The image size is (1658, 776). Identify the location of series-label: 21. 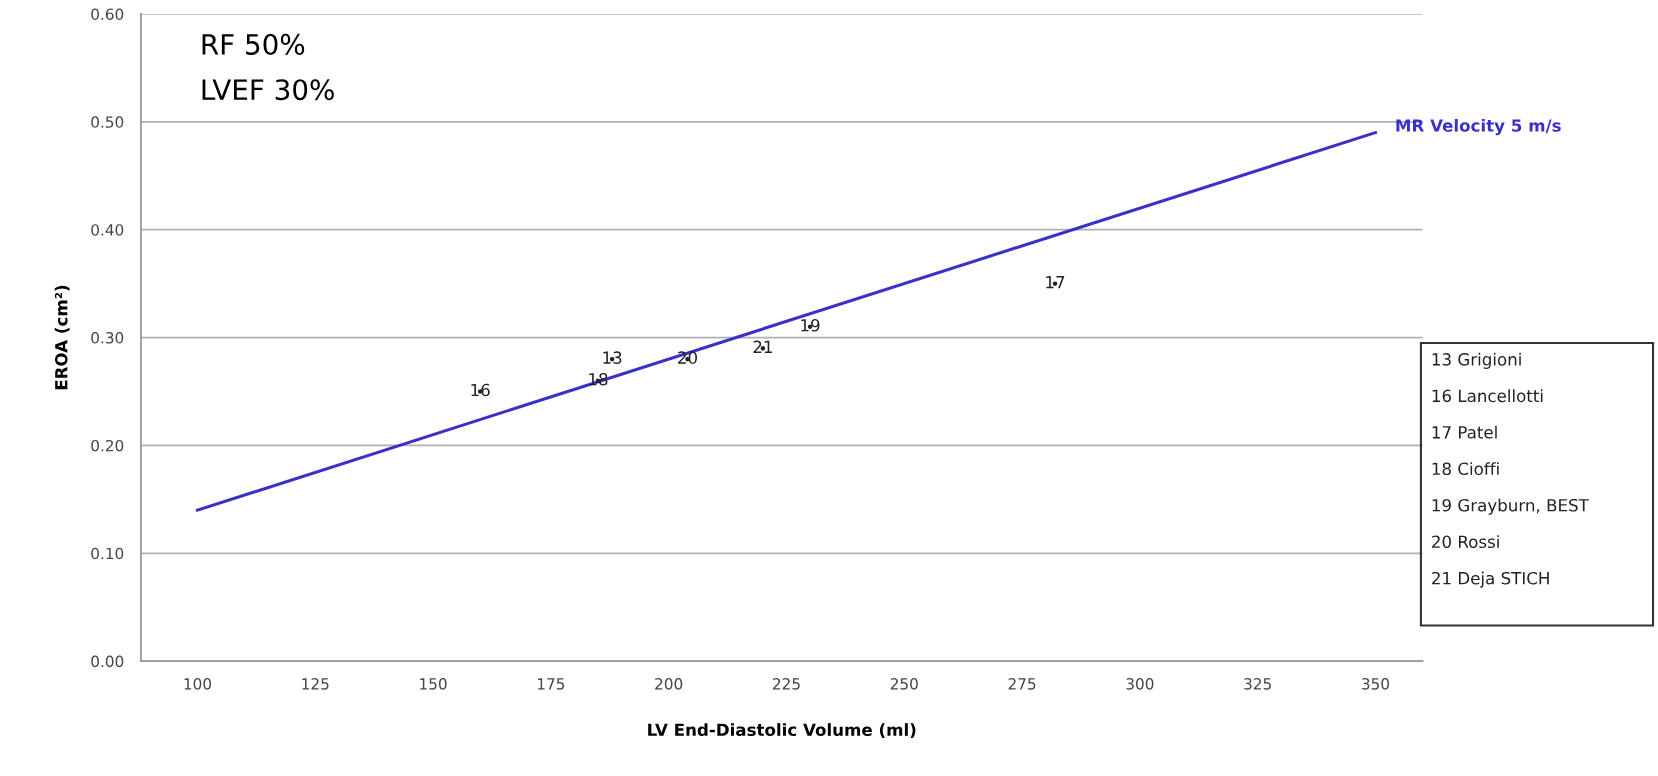
(762, 346).